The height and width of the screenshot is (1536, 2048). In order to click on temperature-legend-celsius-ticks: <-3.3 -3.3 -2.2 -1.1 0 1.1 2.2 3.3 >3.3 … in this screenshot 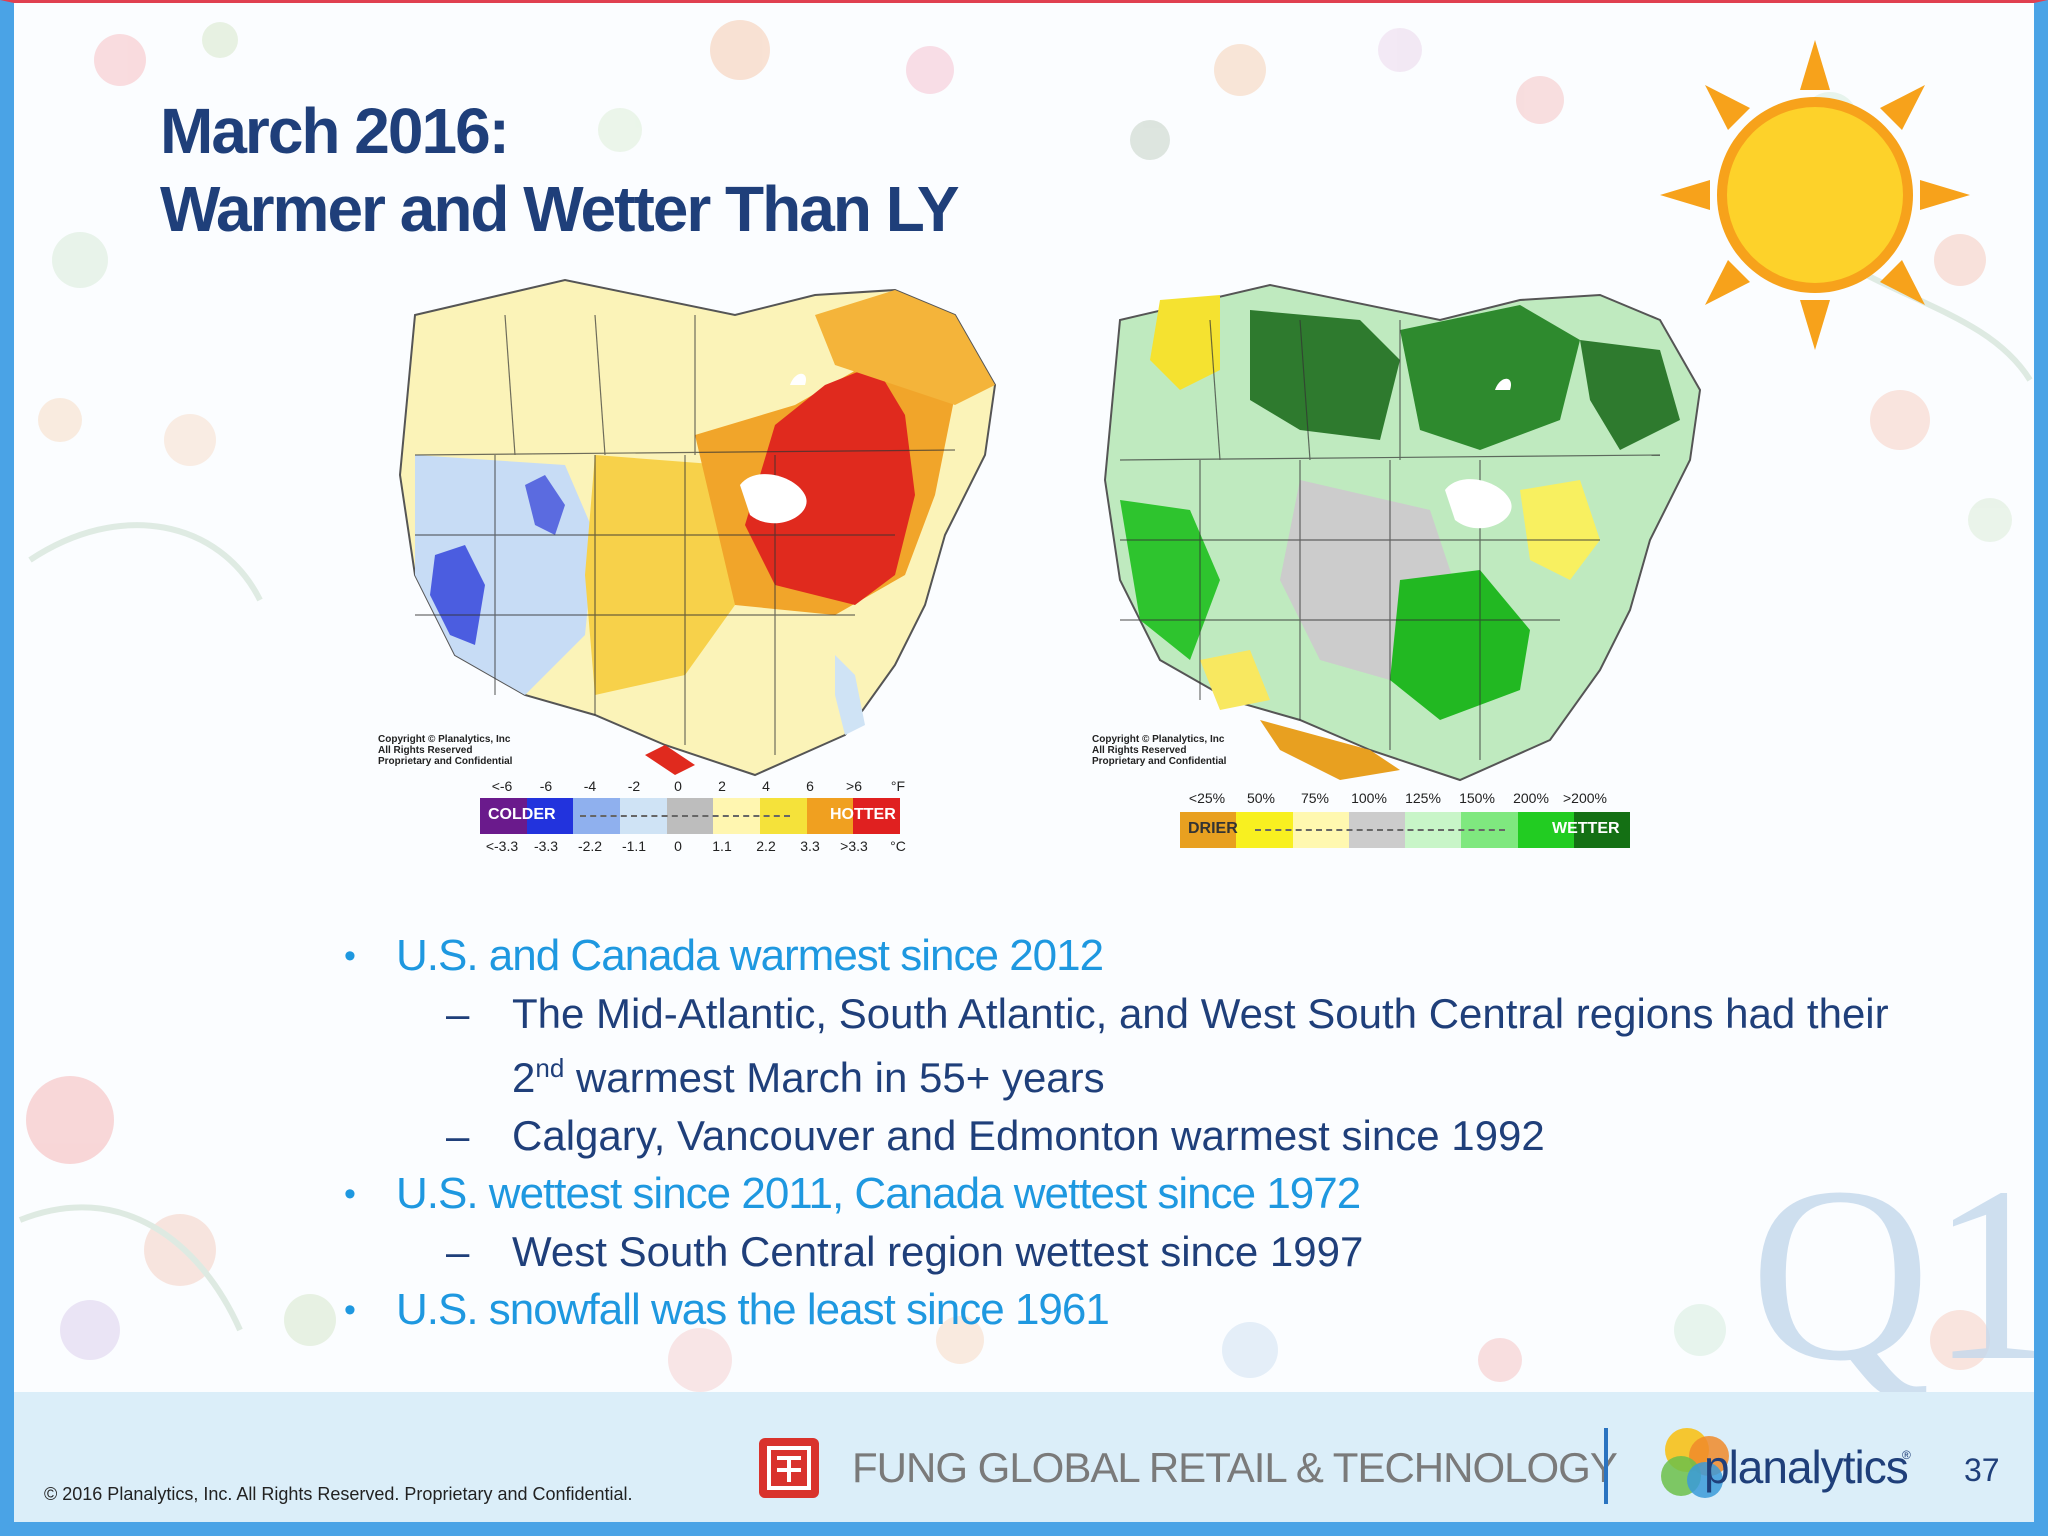, I will do `click(695, 846)`.